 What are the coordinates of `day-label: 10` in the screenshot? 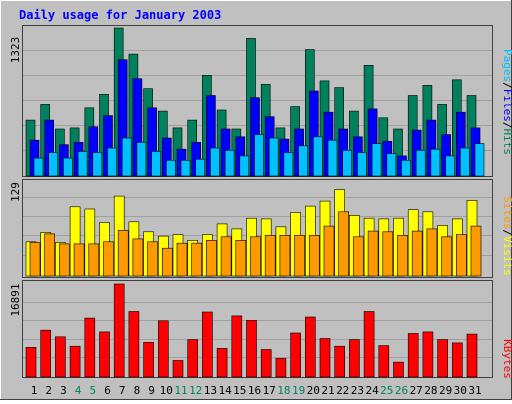 It's located at (166, 390).